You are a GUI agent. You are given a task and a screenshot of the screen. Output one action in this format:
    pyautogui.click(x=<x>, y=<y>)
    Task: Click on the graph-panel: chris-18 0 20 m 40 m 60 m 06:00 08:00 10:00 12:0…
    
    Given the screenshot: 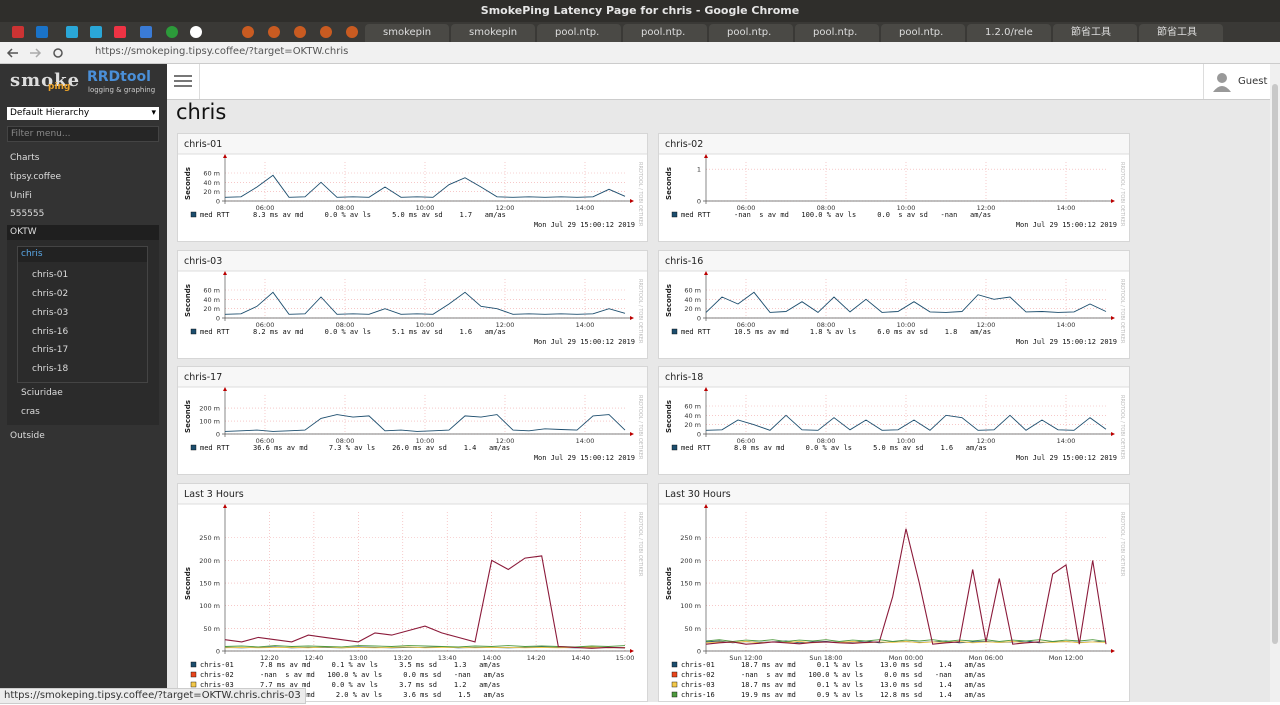 What is the action you would take?
    pyautogui.click(x=894, y=420)
    